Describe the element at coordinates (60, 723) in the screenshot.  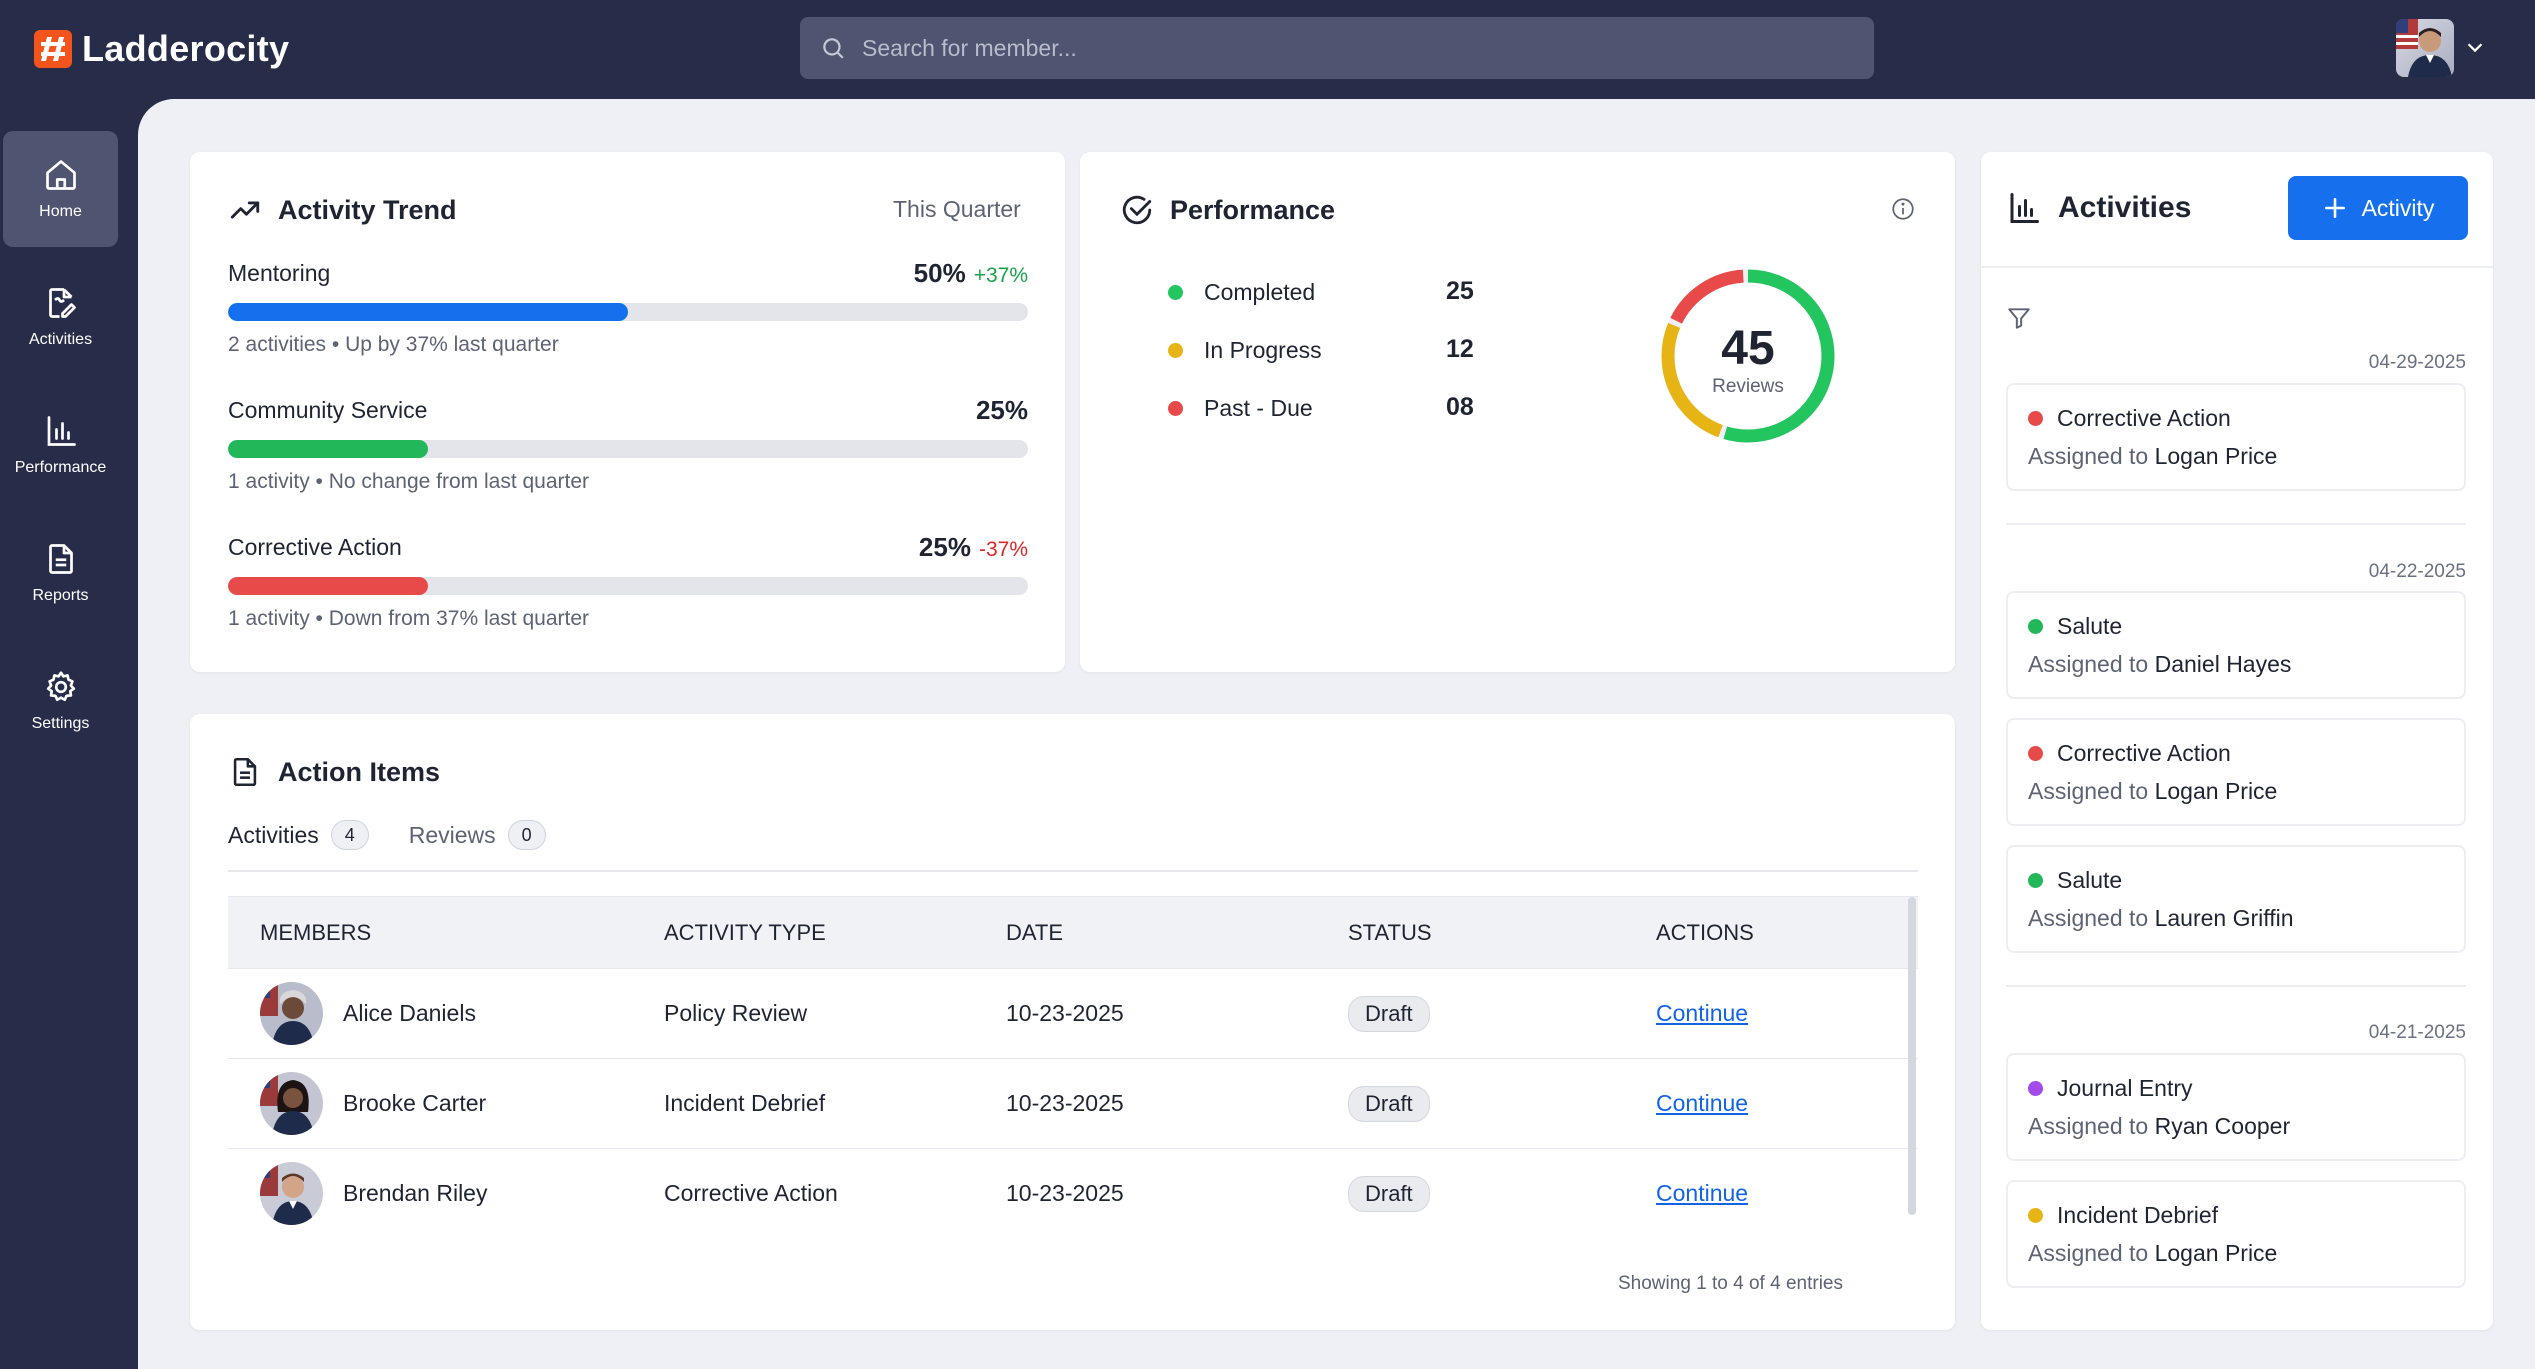
I see `sidebar-item-label: Settings` at that location.